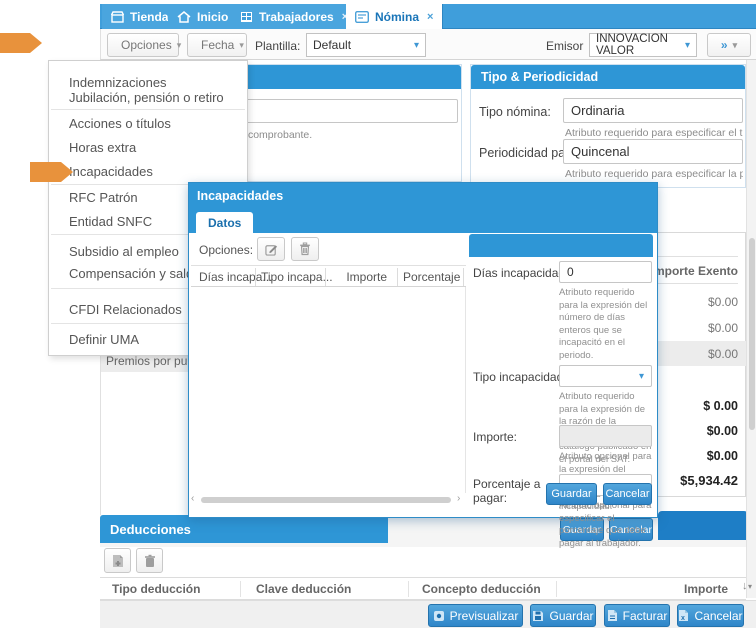 The width and height of the screenshot is (756, 628). I want to click on percepcion-row-premios: Premios por puntualidad, so click(145, 361).